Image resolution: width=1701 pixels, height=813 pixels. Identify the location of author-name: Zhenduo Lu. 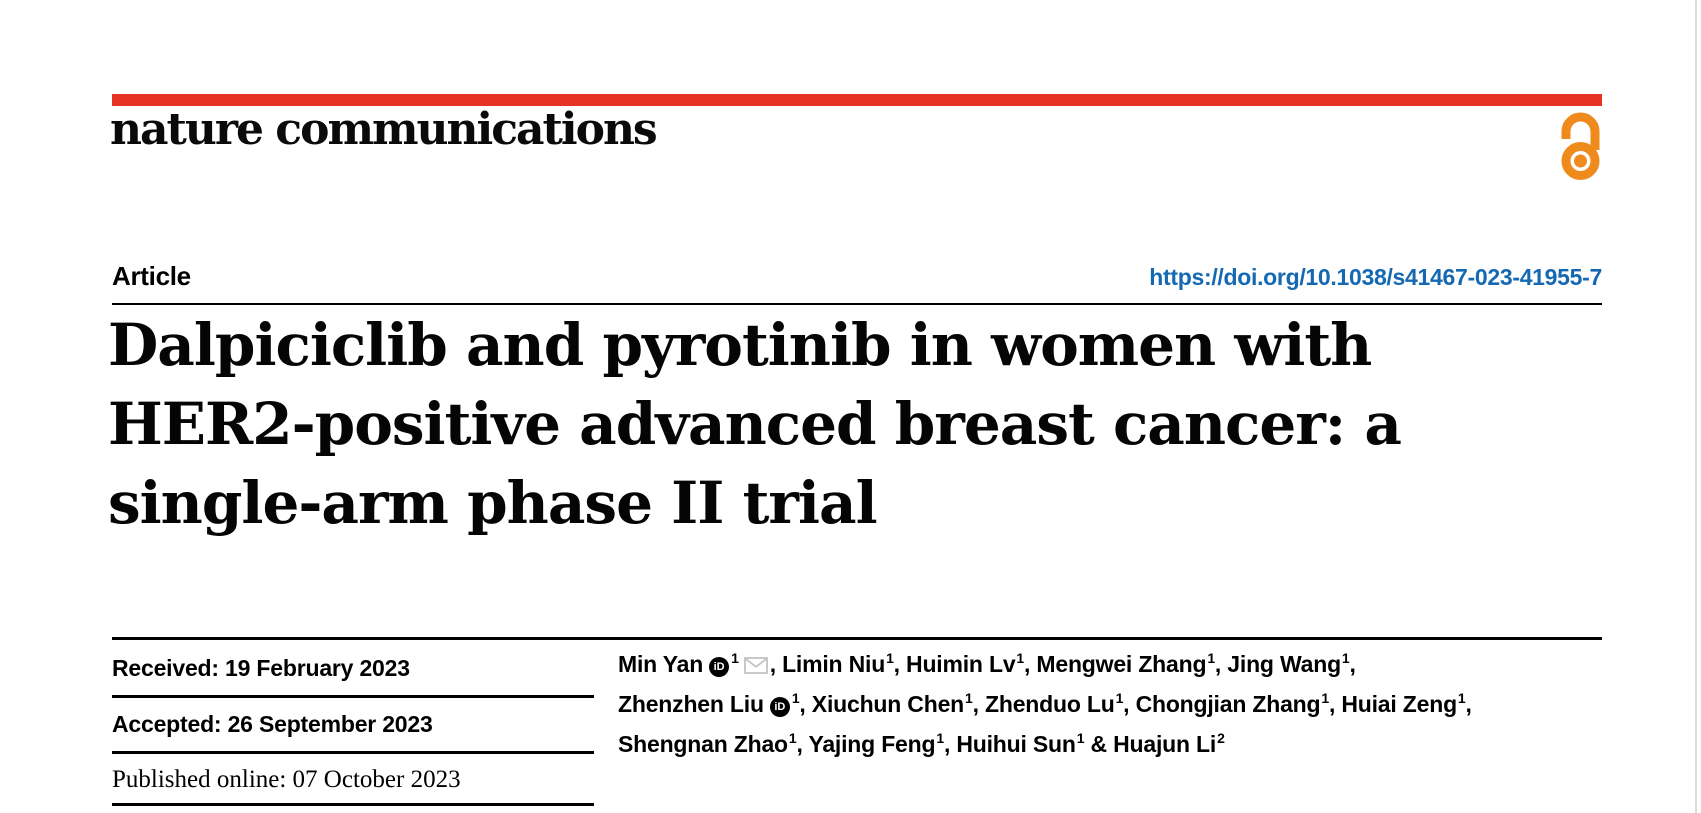
(1050, 704).